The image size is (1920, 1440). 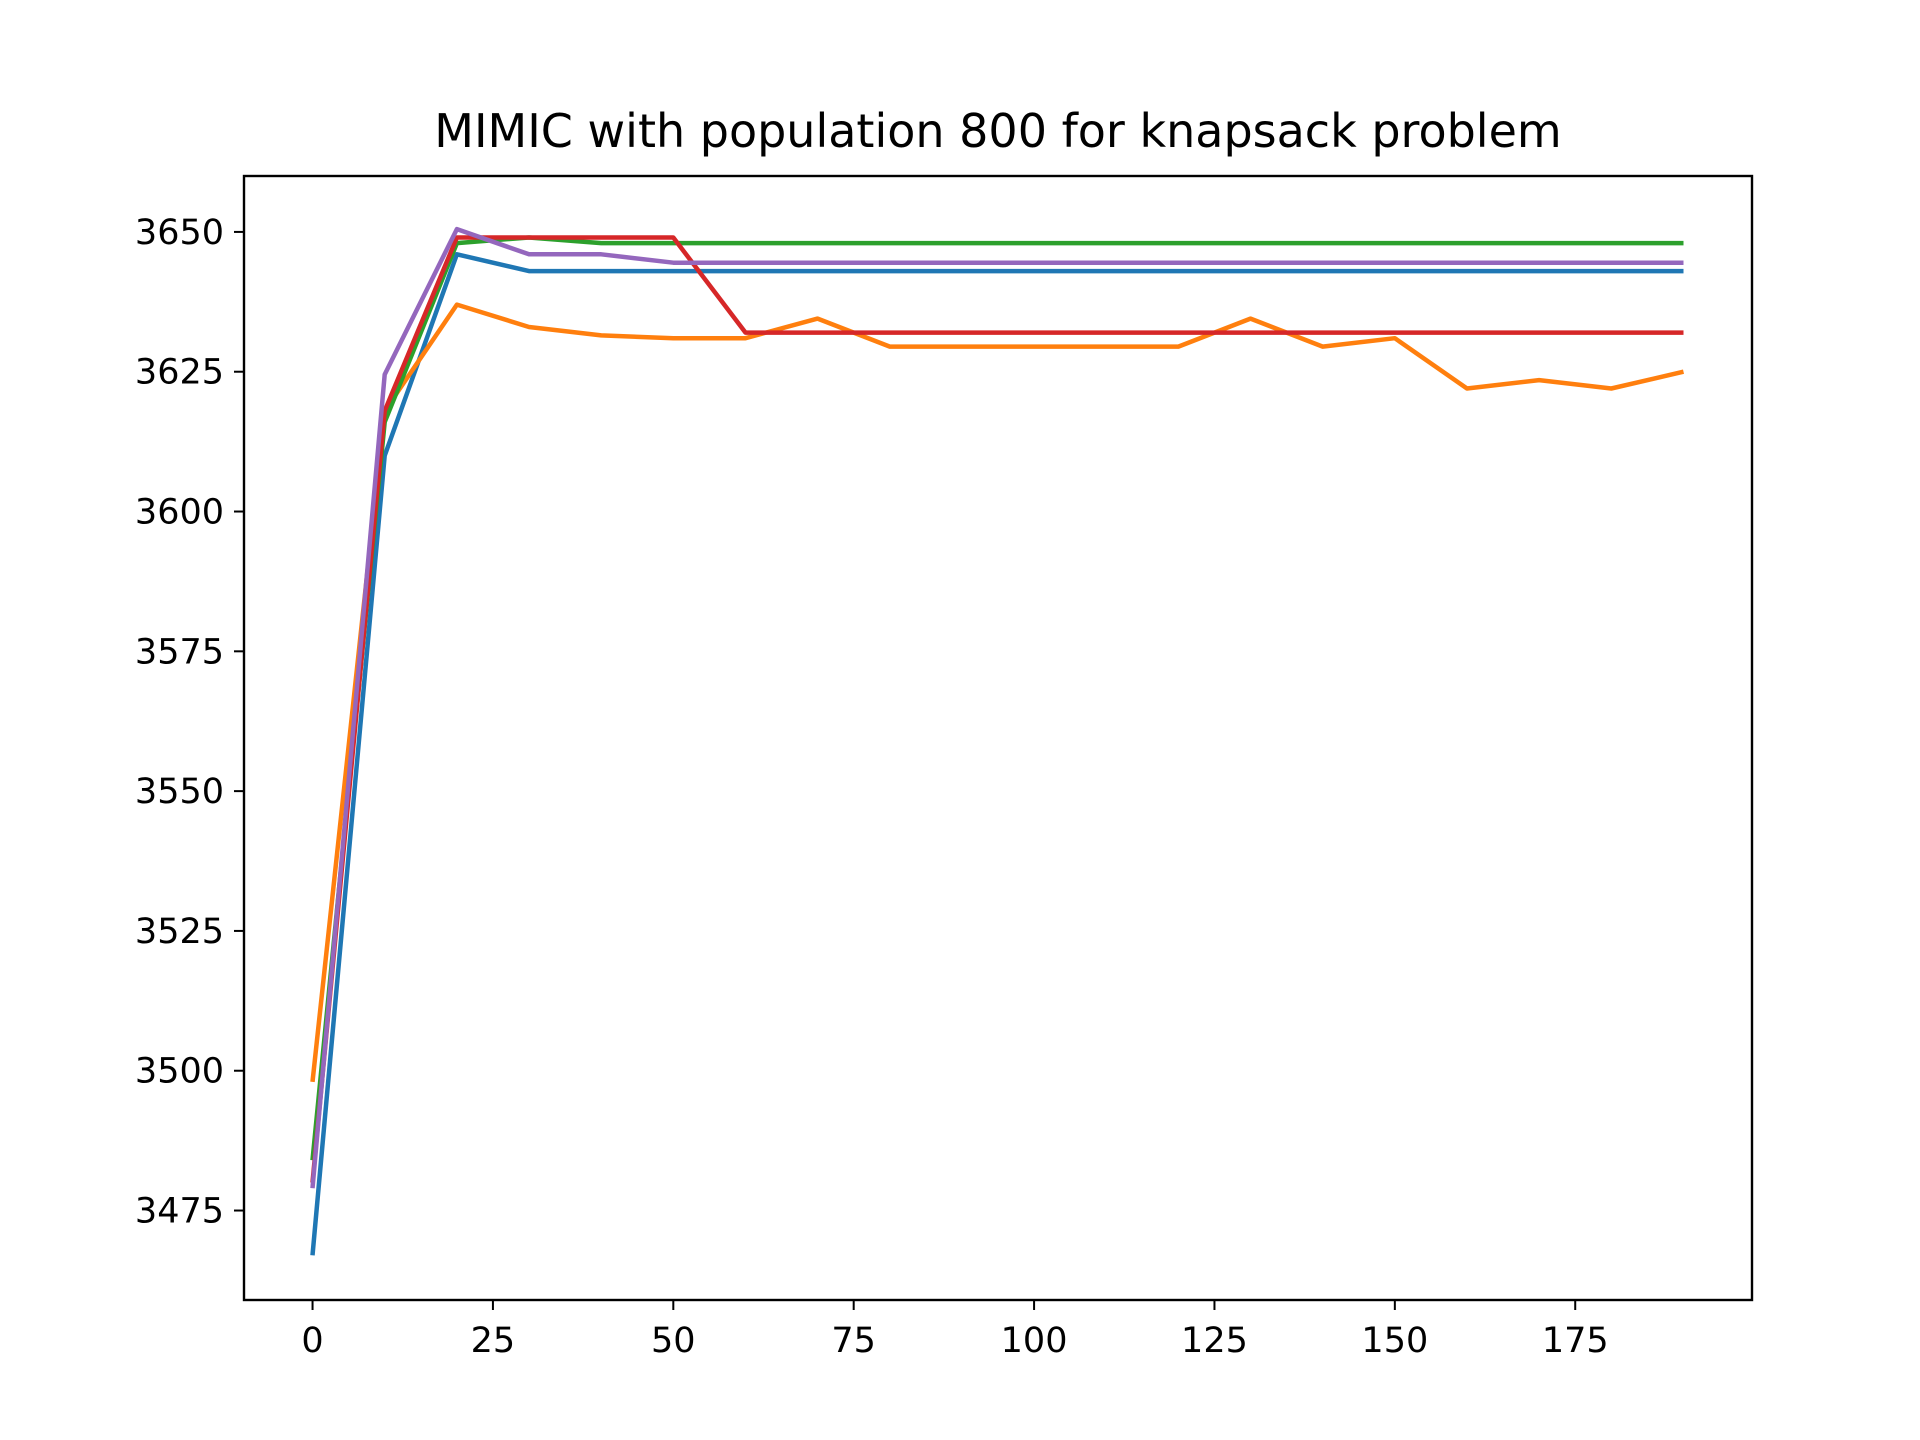 What do you see at coordinates (179, 233) in the screenshot?
I see `y-tick-label: 3650` at bounding box center [179, 233].